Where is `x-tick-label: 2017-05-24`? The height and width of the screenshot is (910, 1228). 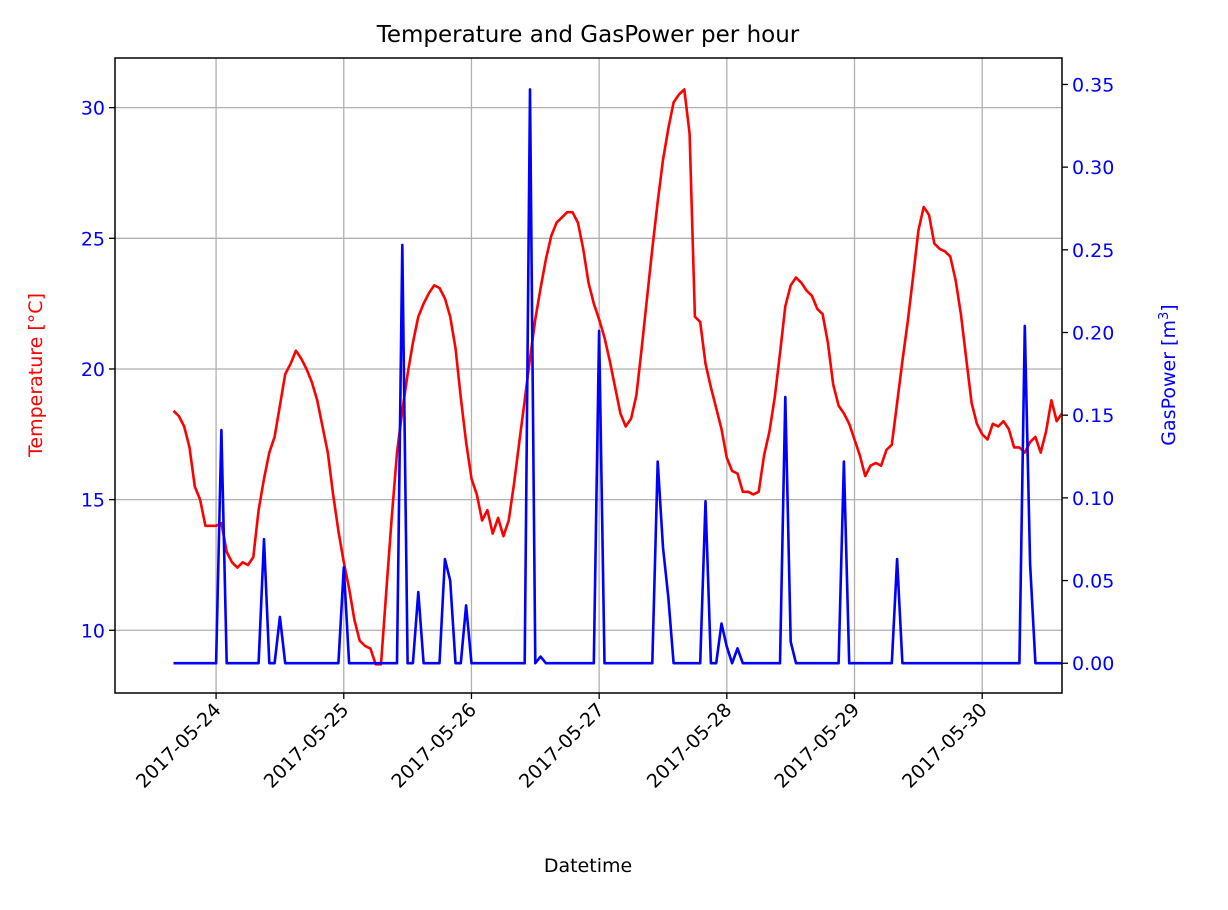
x-tick-label: 2017-05-24 is located at coordinates (179, 746).